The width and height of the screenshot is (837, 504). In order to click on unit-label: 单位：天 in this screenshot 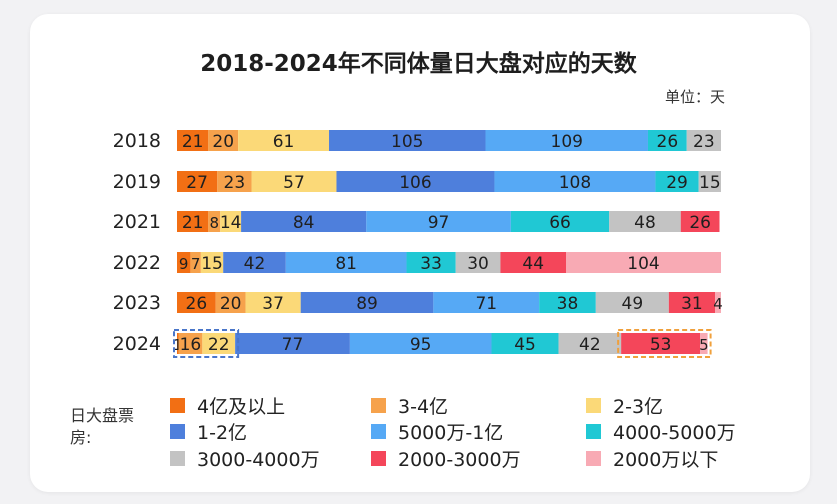, I will do `click(695, 97)`.